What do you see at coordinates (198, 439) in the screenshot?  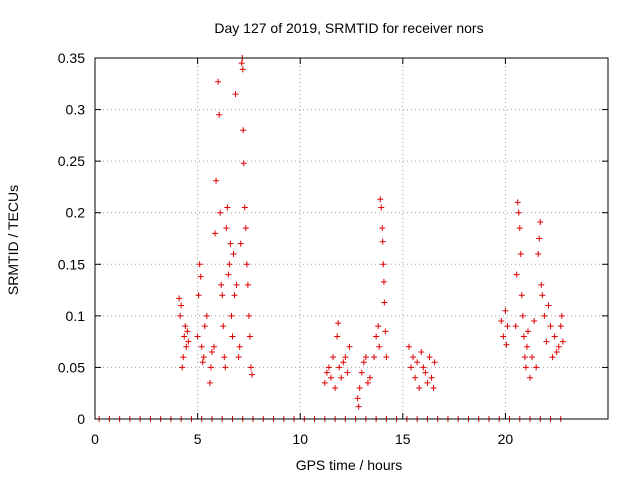 I see `x-tick-label: 5` at bounding box center [198, 439].